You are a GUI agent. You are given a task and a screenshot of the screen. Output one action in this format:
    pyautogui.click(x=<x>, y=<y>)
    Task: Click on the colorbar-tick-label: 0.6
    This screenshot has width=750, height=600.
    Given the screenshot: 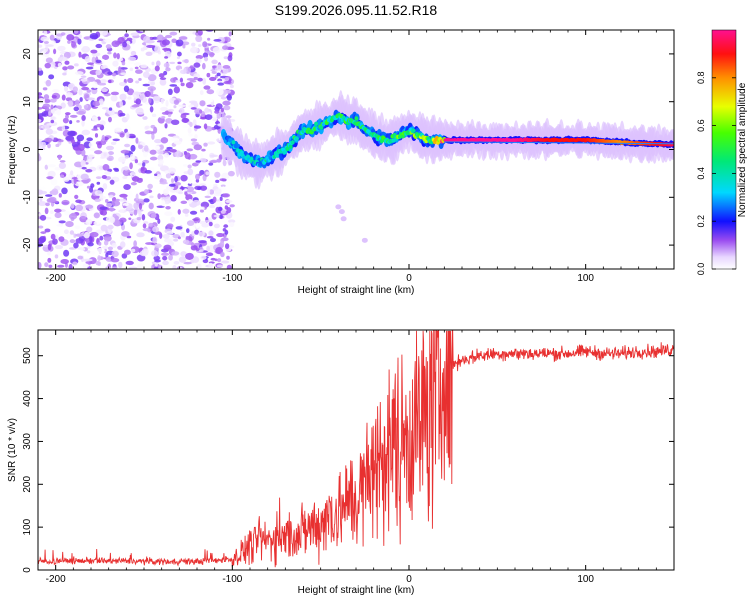 What is the action you would take?
    pyautogui.click(x=701, y=125)
    